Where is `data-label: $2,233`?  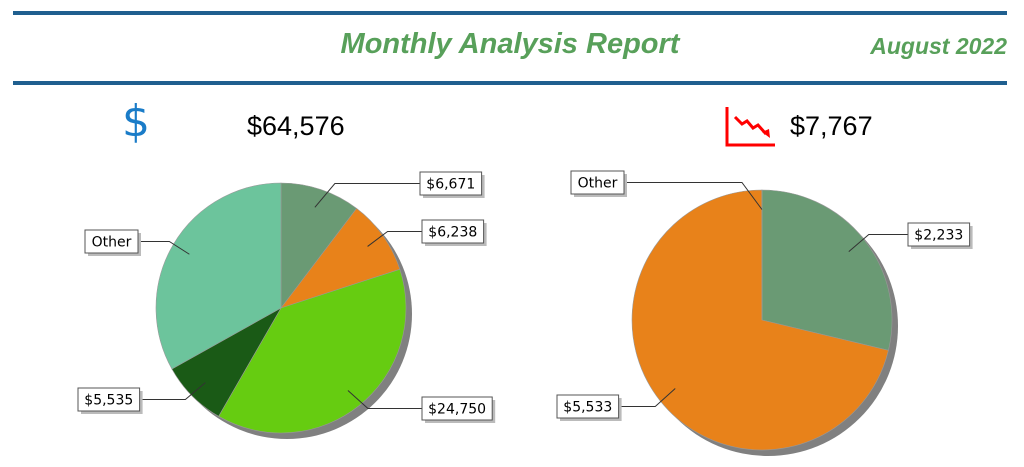 data-label: $2,233 is located at coordinates (938, 236).